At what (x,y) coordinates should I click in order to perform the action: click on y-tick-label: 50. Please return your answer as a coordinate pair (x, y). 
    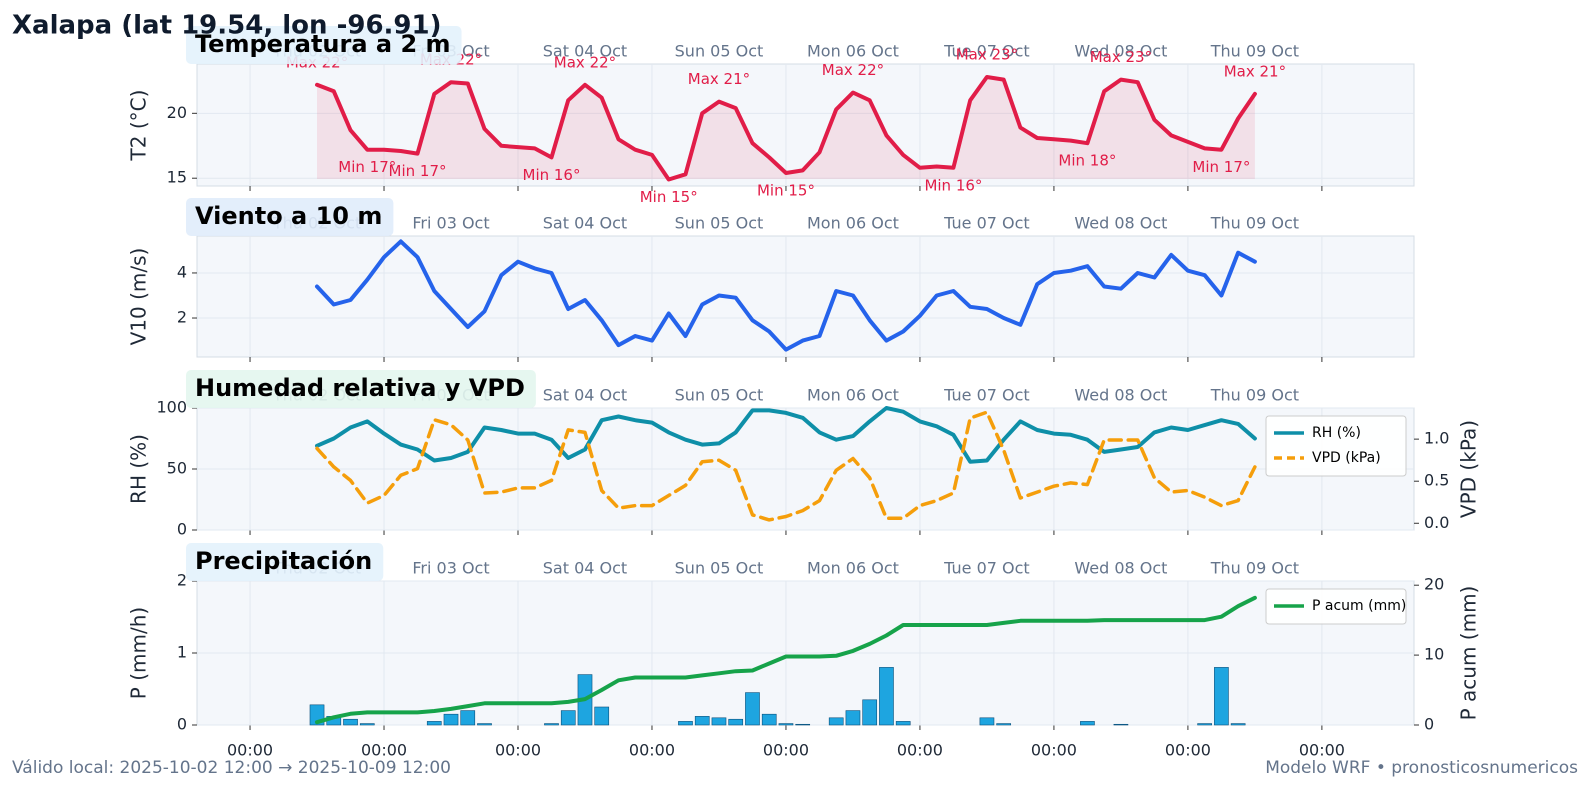
    Looking at the image, I should click on (177, 468).